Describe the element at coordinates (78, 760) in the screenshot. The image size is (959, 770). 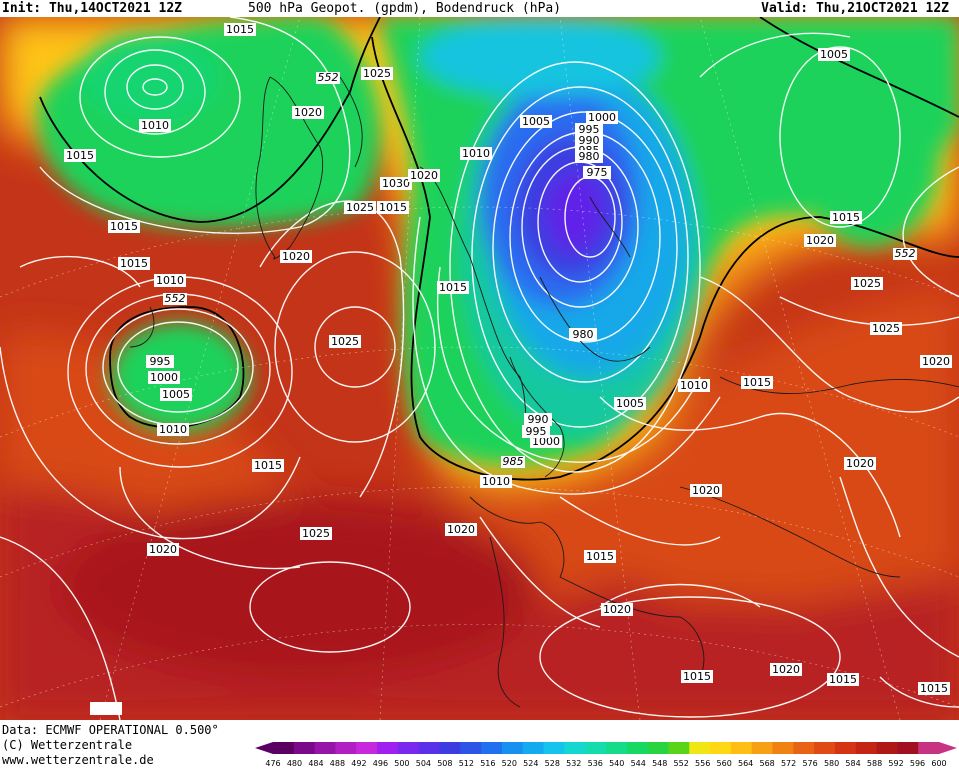
I see `website-link: www.wetterzentrale.de` at that location.